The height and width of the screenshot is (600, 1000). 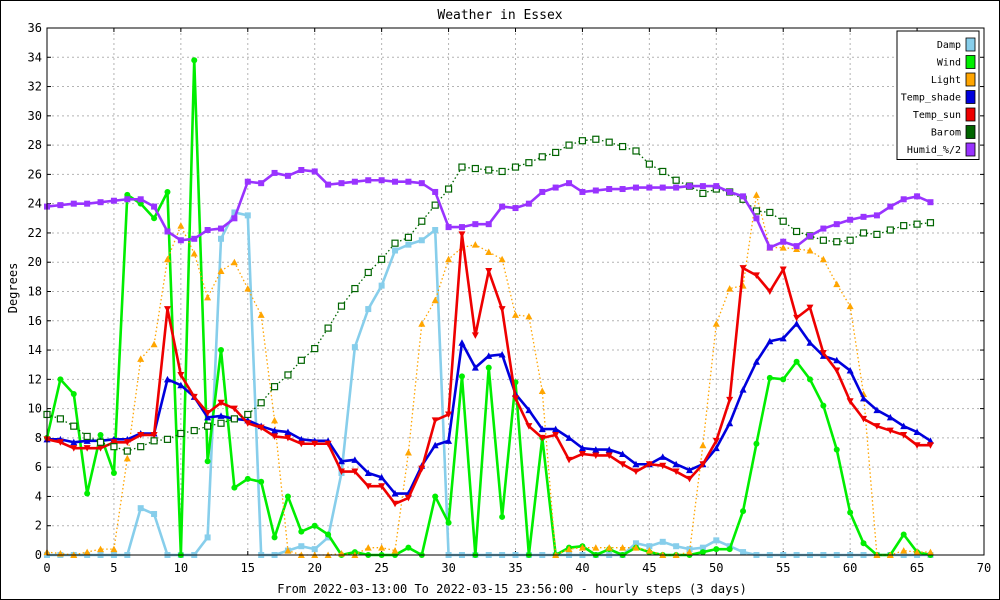 I want to click on x-tick-label: 60, so click(x=850, y=568).